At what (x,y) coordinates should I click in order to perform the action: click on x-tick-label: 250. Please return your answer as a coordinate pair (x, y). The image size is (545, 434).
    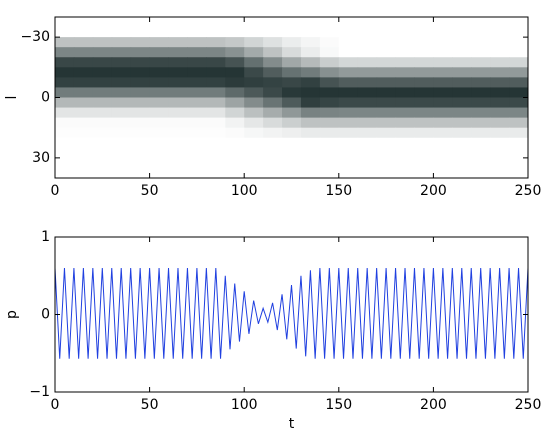
    Looking at the image, I should click on (528, 191).